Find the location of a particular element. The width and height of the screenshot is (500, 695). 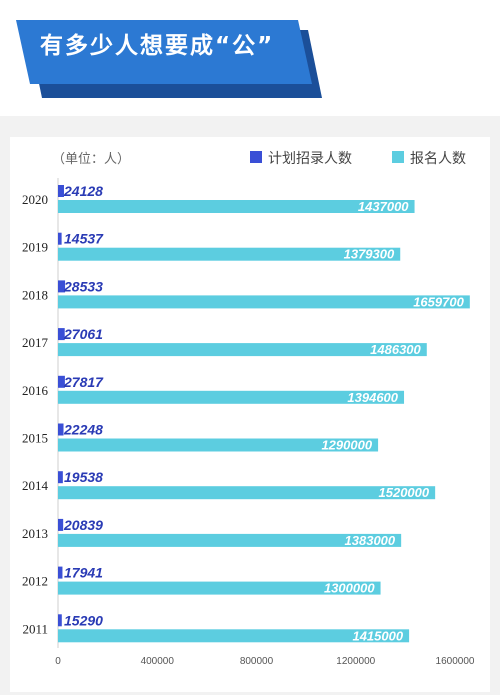

legend-swatch-applicants is located at coordinates (398, 157).